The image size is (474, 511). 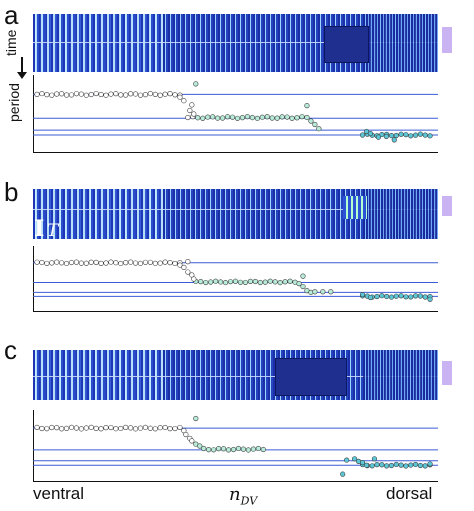 I want to click on period-plot-b, so click(x=235, y=279).